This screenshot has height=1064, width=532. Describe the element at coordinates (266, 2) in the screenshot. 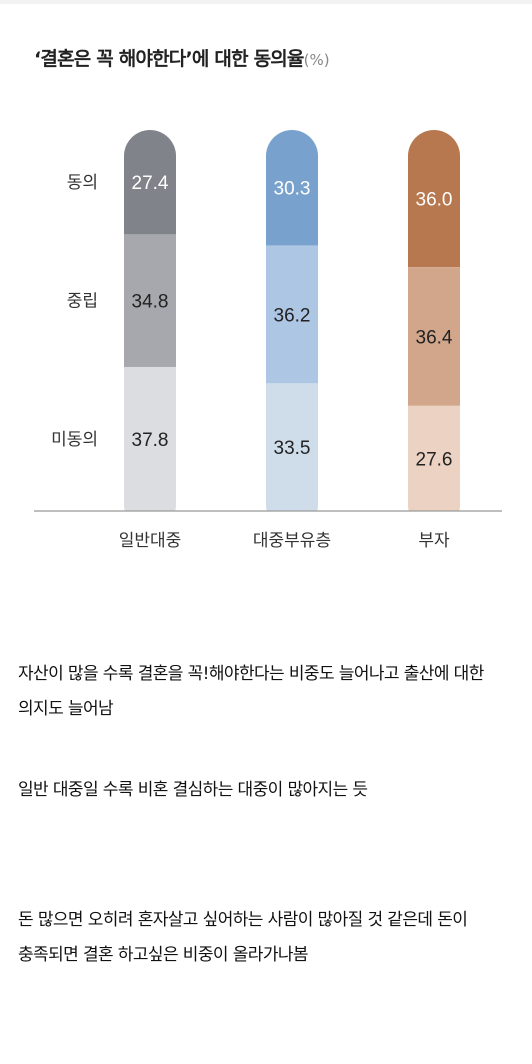

I see `top-divider` at that location.